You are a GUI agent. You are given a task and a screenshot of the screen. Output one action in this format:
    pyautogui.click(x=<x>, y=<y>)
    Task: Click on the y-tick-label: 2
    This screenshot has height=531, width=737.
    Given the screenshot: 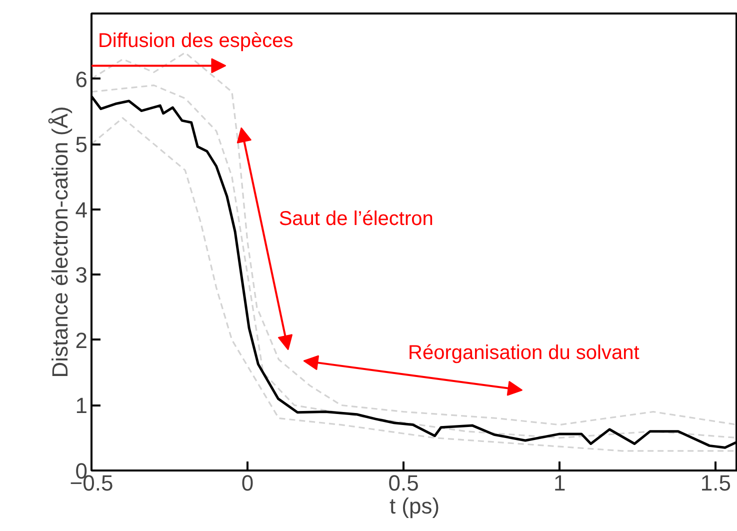 What is the action you would take?
    pyautogui.click(x=81, y=340)
    